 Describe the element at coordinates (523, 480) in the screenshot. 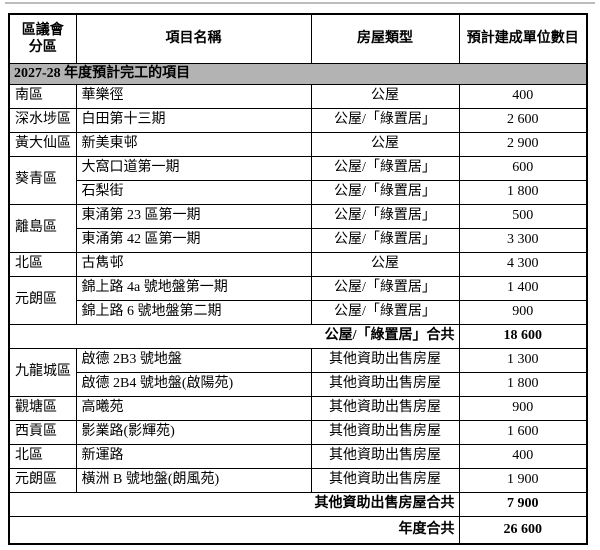

I see `units-cell: 1 900` at that location.